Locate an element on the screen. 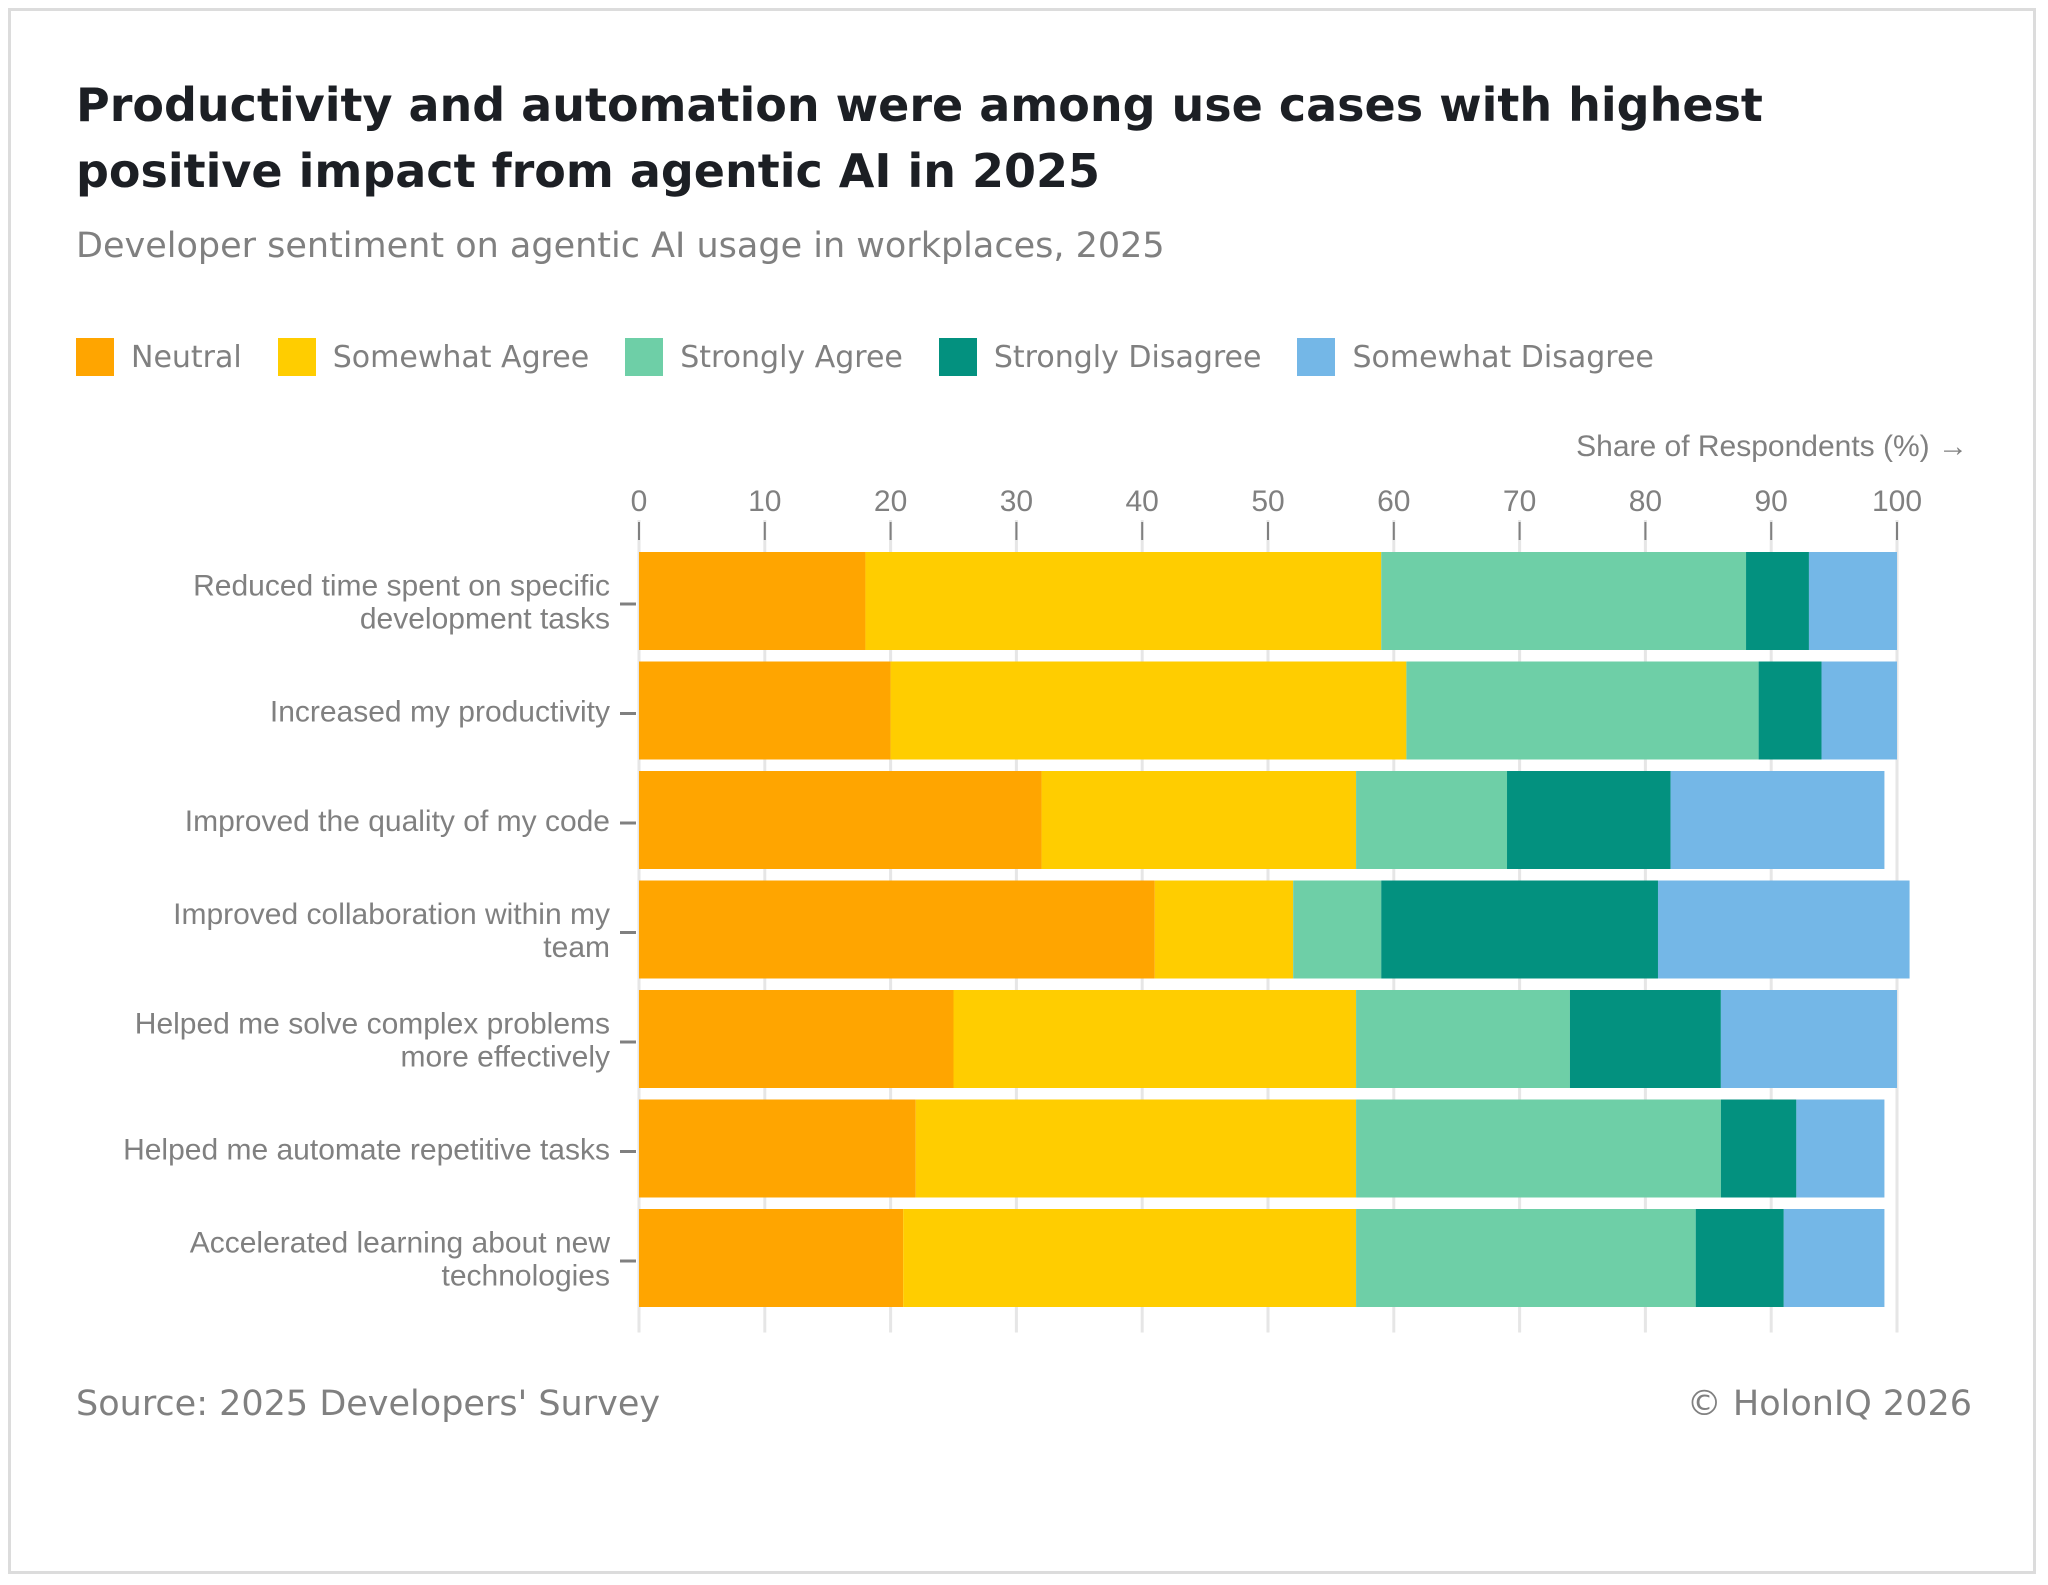 This screenshot has width=2048, height=1585. x-axis-ticks: 0 10 20 30 40 50 60 70 80 90 100 is located at coordinates (1276, 512).